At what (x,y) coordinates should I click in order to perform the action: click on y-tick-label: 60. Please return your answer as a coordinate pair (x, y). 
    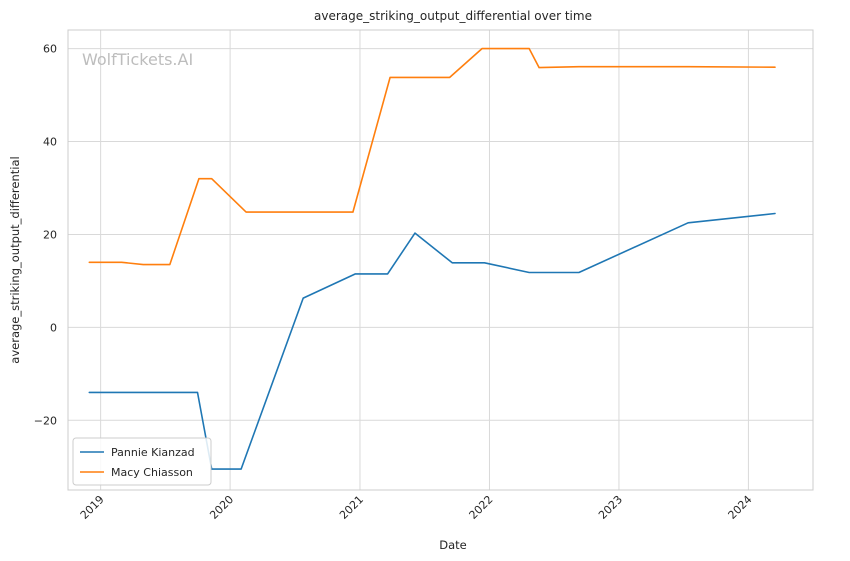
    Looking at the image, I should click on (50, 49).